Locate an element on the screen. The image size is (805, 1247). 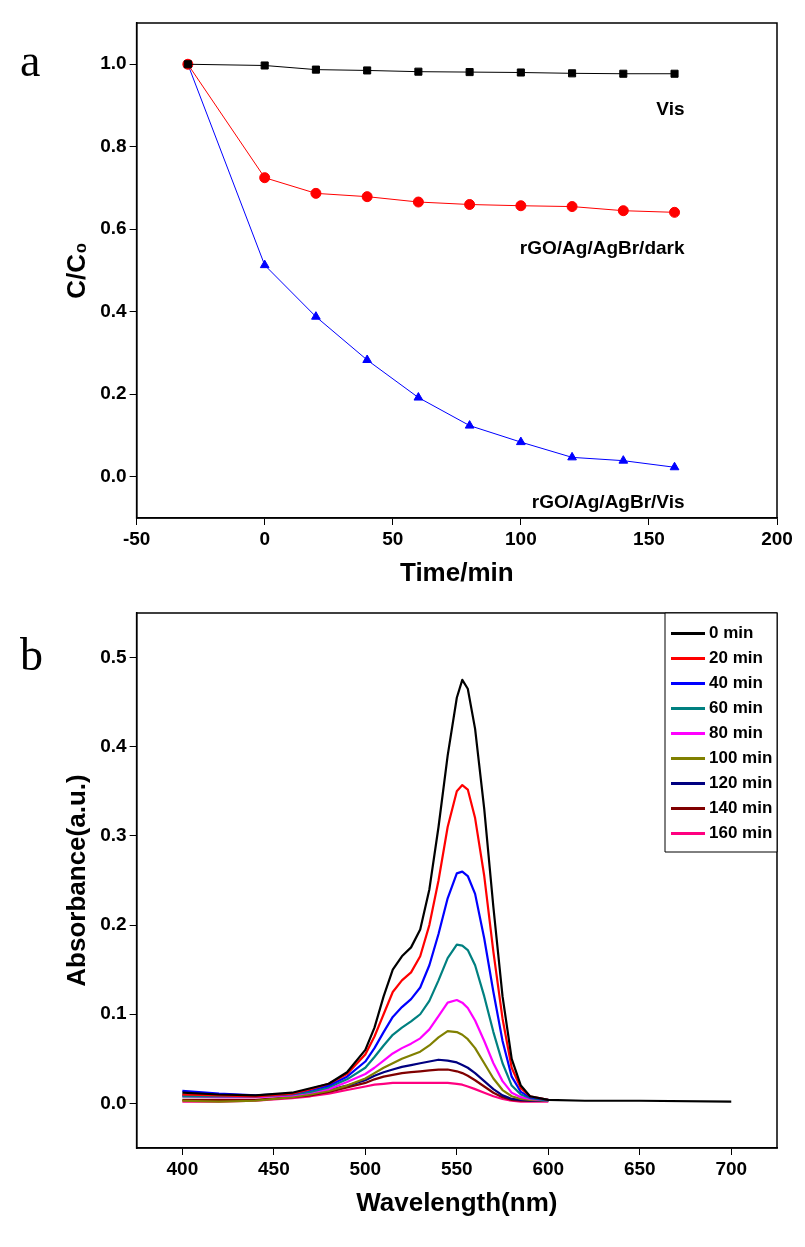
y-tick-label: 0.3 is located at coordinates (113, 835).